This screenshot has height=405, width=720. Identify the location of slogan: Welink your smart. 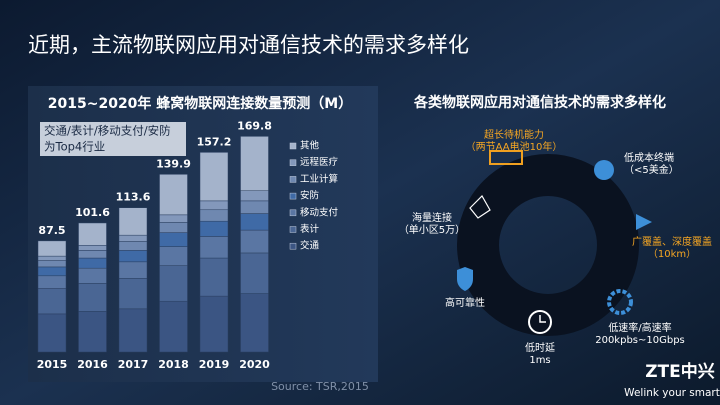
(672, 393).